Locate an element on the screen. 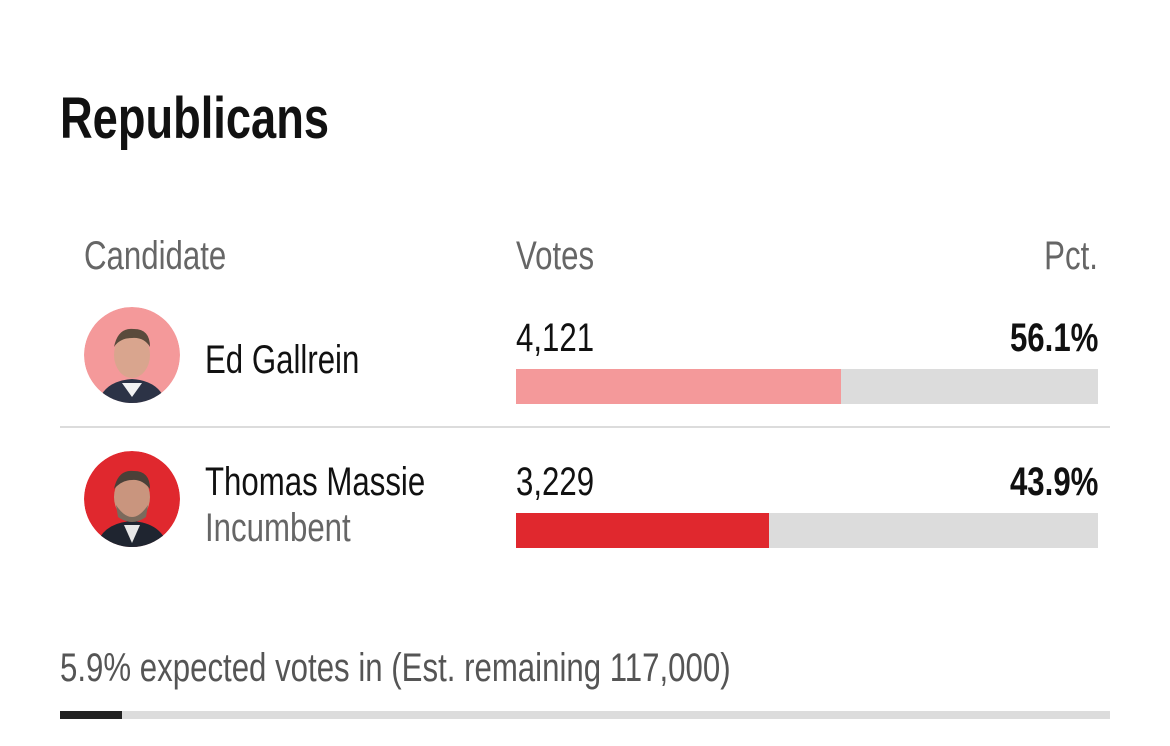 The image size is (1170, 746). candidate-note: Incumbent is located at coordinates (278, 528).